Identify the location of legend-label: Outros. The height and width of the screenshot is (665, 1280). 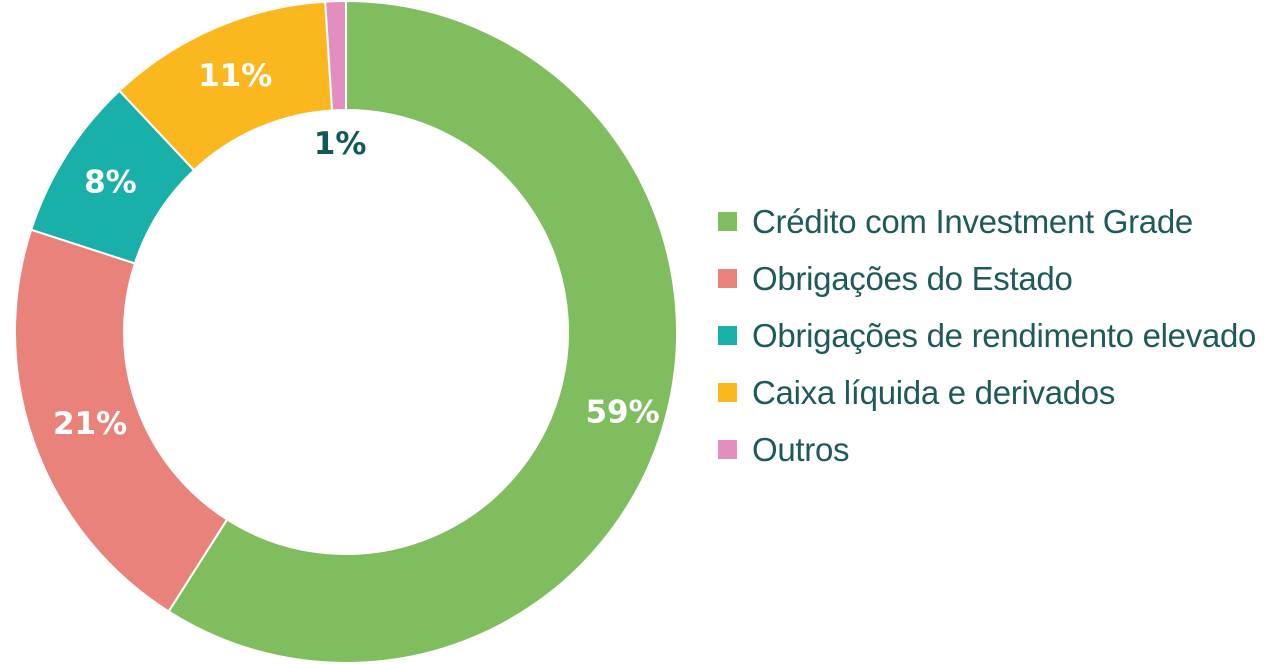
(801, 449).